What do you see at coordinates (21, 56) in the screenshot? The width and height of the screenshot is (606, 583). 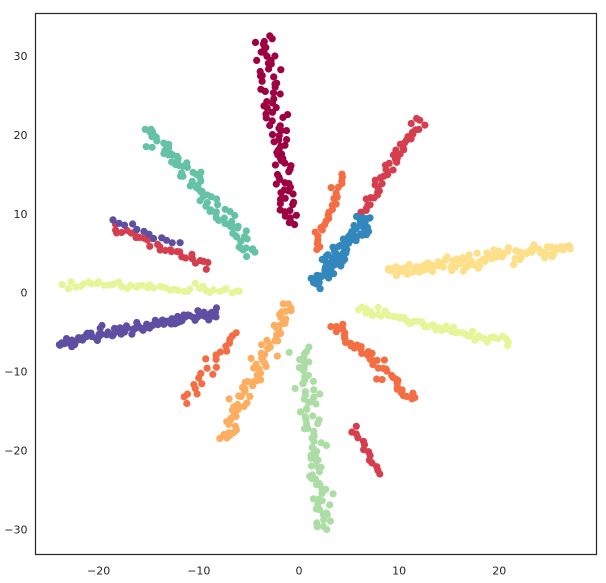 I see `y-tick-label: 30` at bounding box center [21, 56].